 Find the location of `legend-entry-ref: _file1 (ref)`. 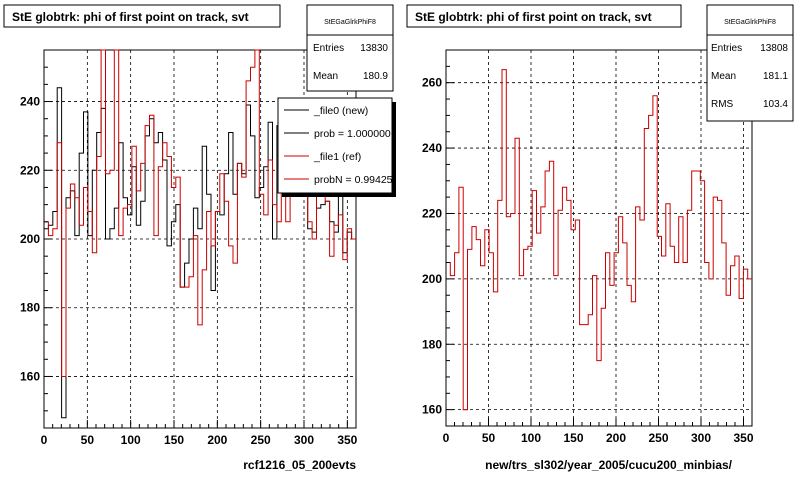

legend-entry-ref: _file1 (ref) is located at coordinates (337, 157).